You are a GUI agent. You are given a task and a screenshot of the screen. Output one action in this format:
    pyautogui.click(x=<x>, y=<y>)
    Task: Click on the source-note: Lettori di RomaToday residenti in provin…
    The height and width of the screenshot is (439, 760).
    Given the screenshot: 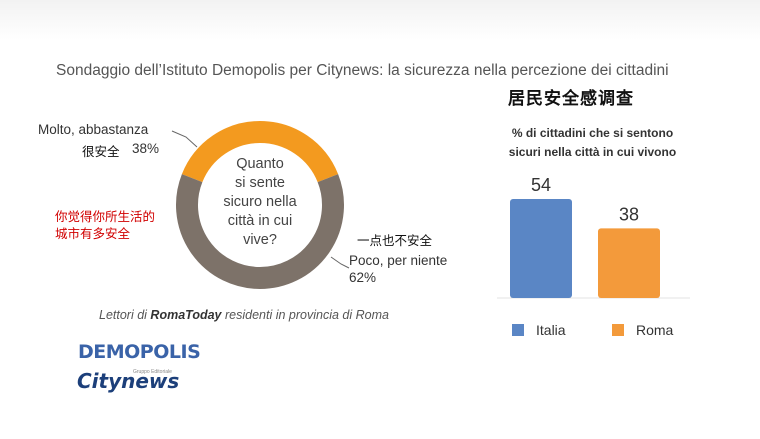 What is the action you would take?
    pyautogui.click(x=244, y=315)
    